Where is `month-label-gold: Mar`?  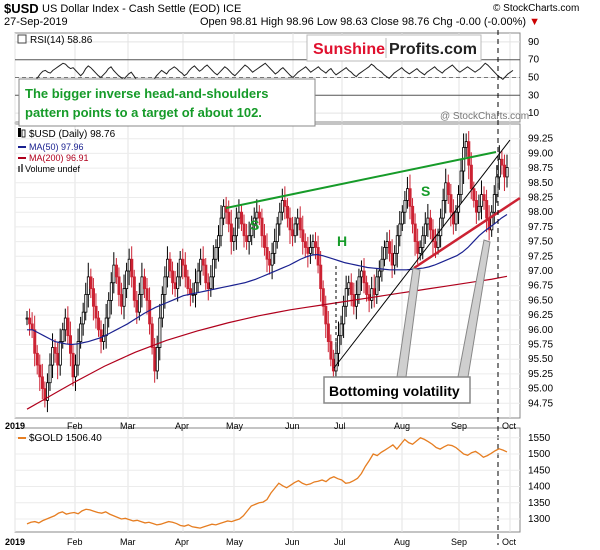 month-label-gold: Mar is located at coordinates (128, 542).